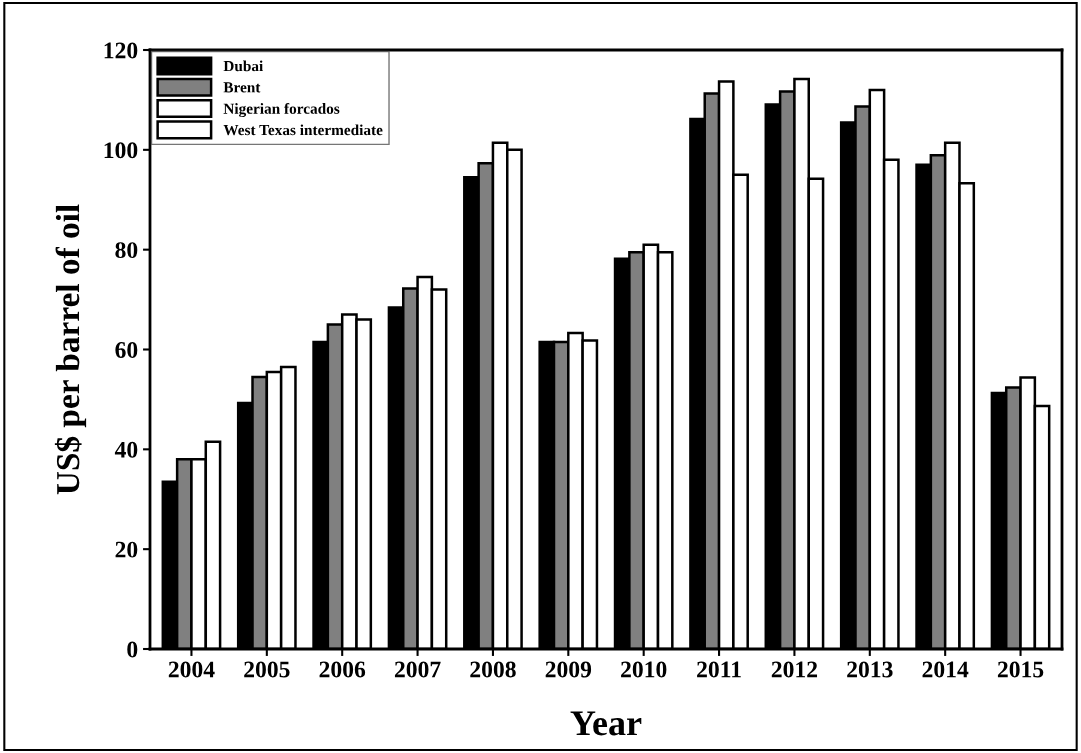 The width and height of the screenshot is (1081, 753). Describe the element at coordinates (126, 349) in the screenshot. I see `y-tick-label: 60` at that location.